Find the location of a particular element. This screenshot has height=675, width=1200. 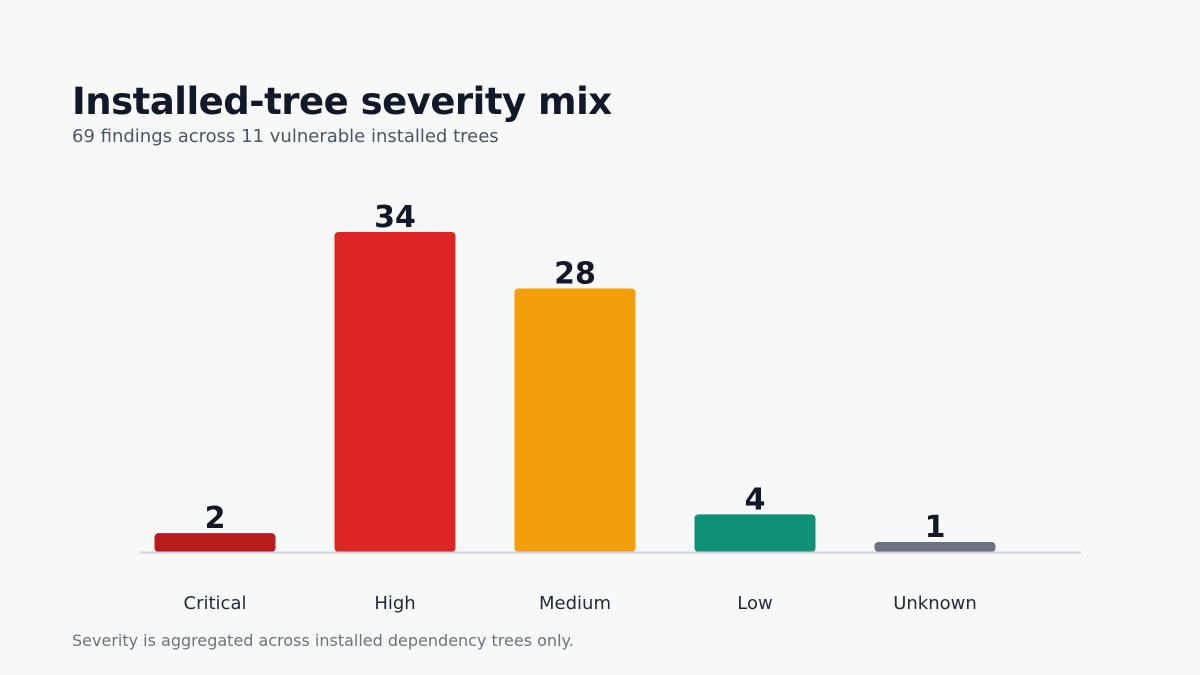

category-label-critical: Critical is located at coordinates (215, 603).